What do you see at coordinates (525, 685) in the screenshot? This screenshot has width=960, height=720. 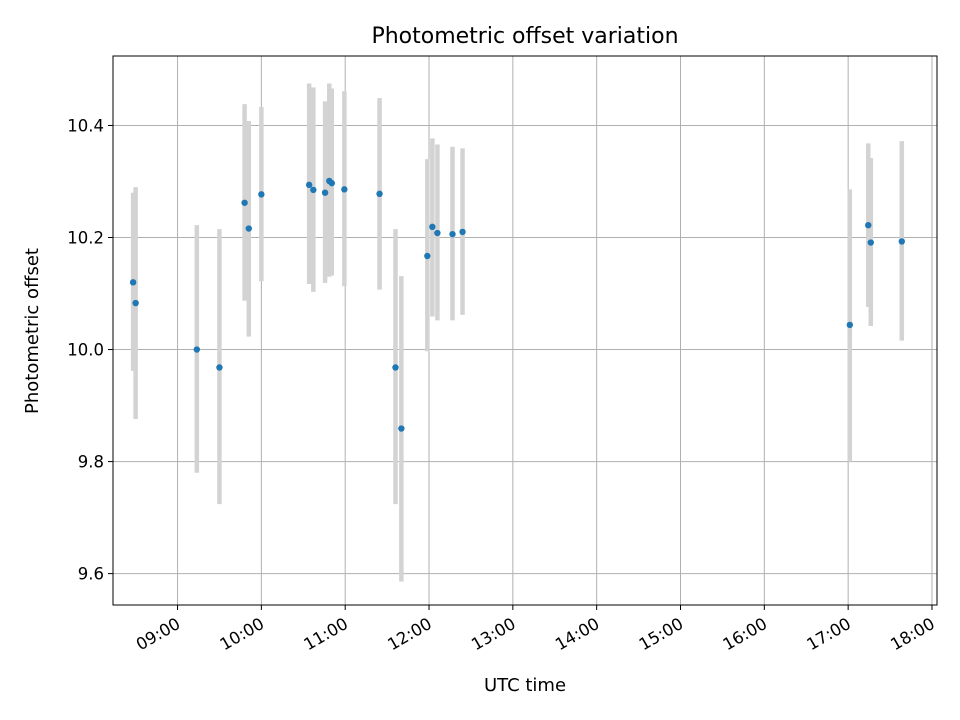 I see `x-axis-label: UTC time` at bounding box center [525, 685].